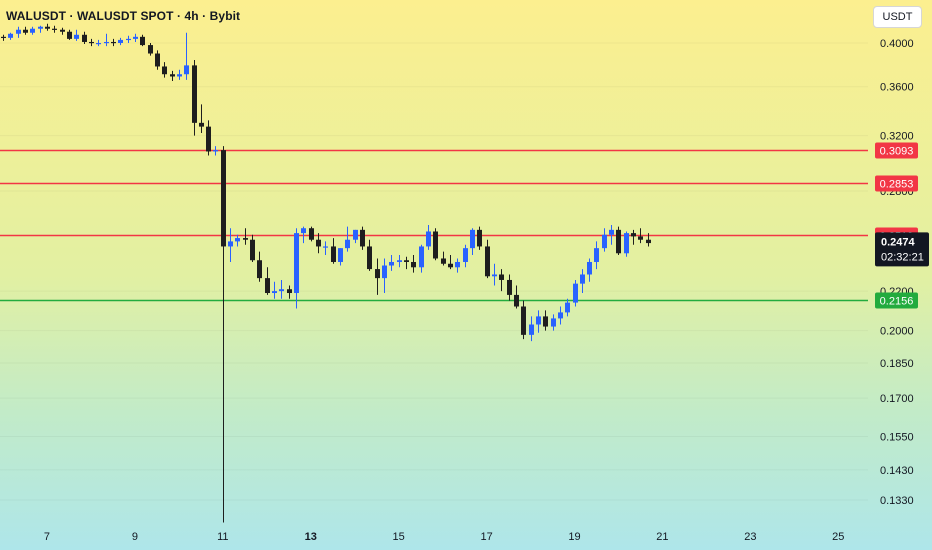 The image size is (932, 550). What do you see at coordinates (897, 152) in the screenshot?
I see `resistance-price-label: 0.3093` at bounding box center [897, 152].